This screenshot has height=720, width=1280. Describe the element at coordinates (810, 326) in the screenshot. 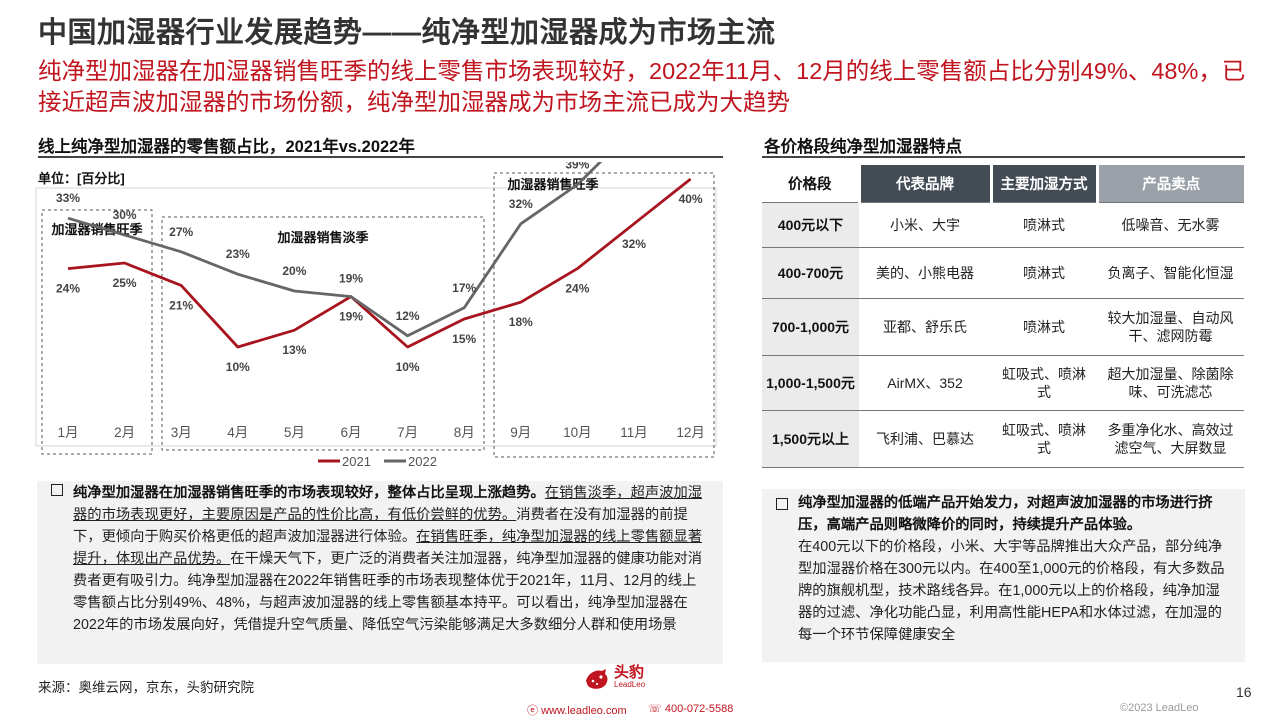

I see `price-cell: 700-1,000元` at that location.